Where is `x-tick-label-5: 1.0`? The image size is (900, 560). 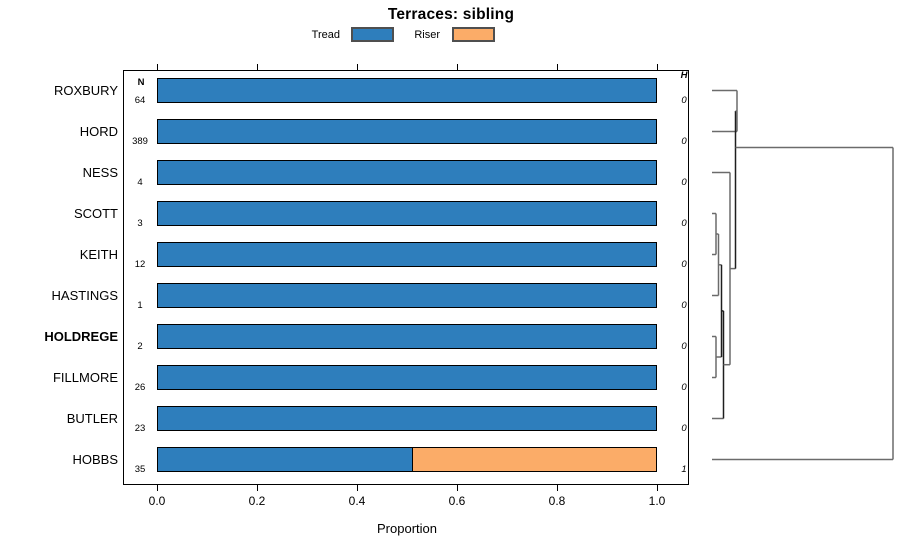 x-tick-label-5: 1.0 is located at coordinates (657, 501).